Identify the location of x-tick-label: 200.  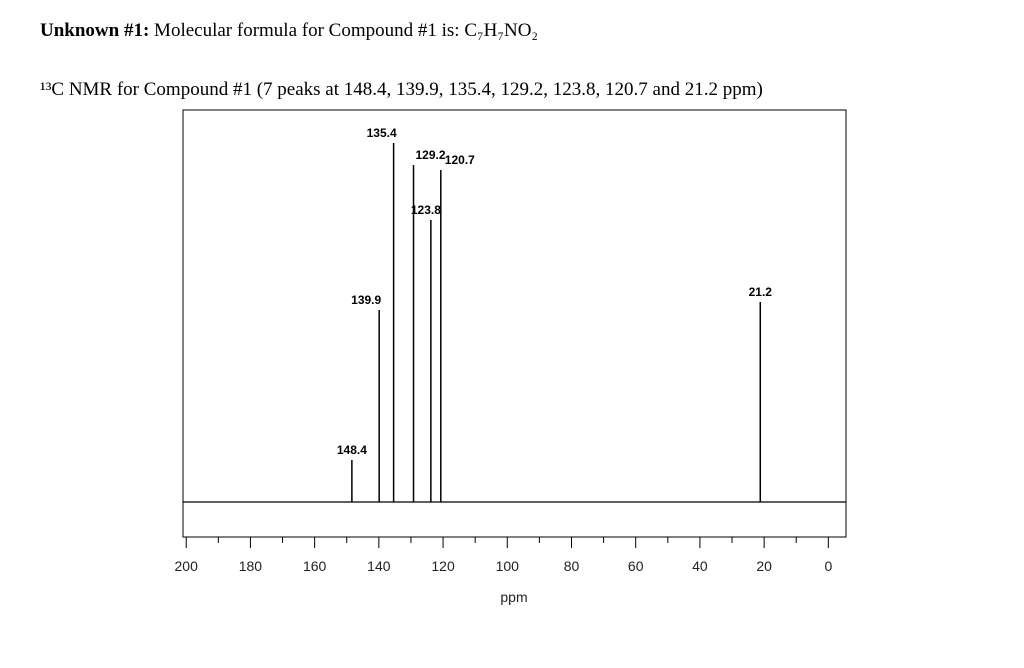
(187, 566).